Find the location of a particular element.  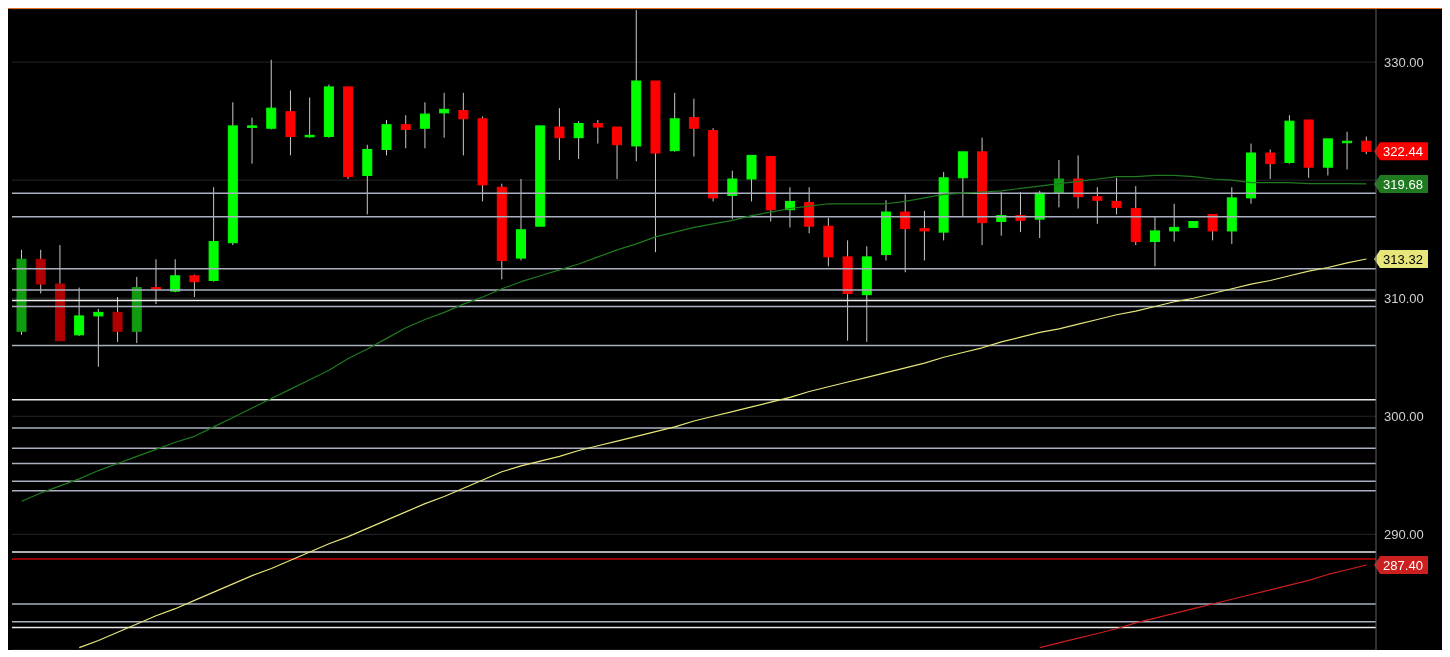

text: 287.40 is located at coordinates (1403, 566).